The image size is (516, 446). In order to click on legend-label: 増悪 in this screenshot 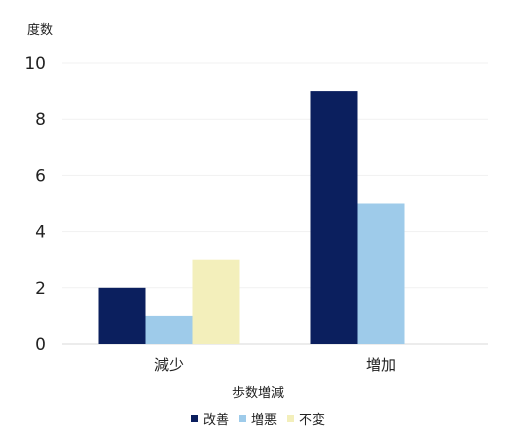, I will do `click(263, 420)`.